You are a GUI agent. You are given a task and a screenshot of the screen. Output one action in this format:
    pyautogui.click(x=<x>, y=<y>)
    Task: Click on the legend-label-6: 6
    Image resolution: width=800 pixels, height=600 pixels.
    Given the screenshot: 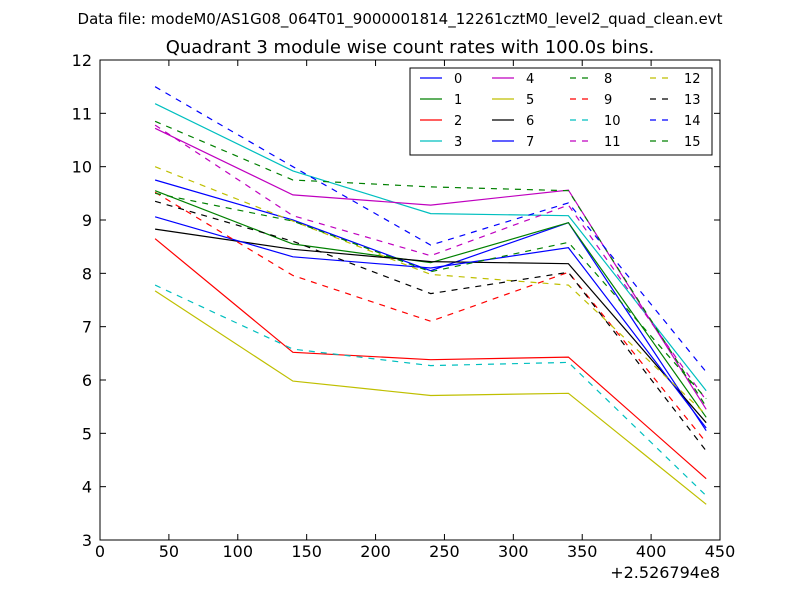 What is the action you would take?
    pyautogui.click(x=530, y=121)
    